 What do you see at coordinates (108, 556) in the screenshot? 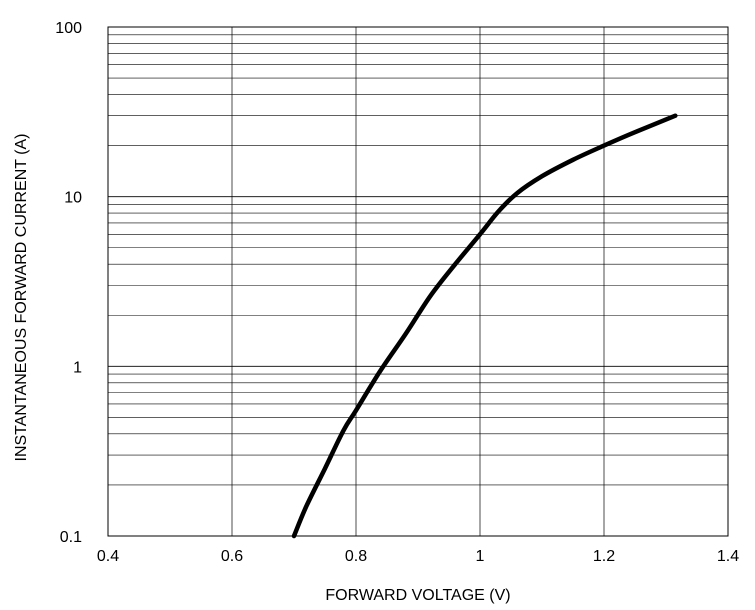
I see `x-tick-label: 0.4` at bounding box center [108, 556].